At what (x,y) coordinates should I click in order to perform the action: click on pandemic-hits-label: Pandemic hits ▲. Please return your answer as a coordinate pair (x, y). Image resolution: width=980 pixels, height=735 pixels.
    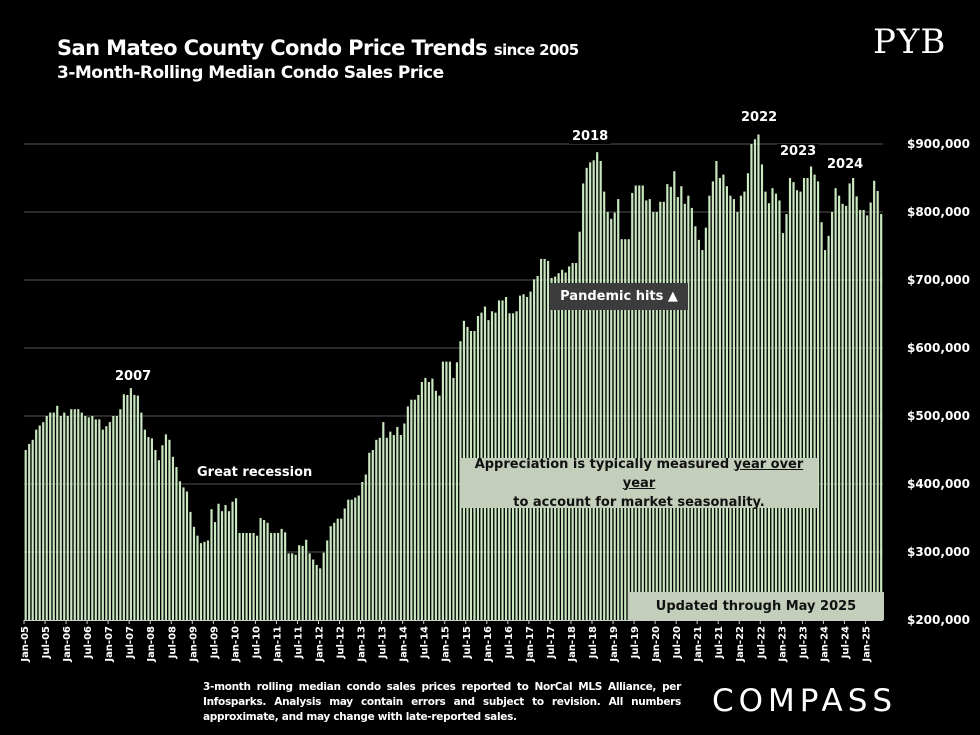
    Looking at the image, I should click on (619, 296).